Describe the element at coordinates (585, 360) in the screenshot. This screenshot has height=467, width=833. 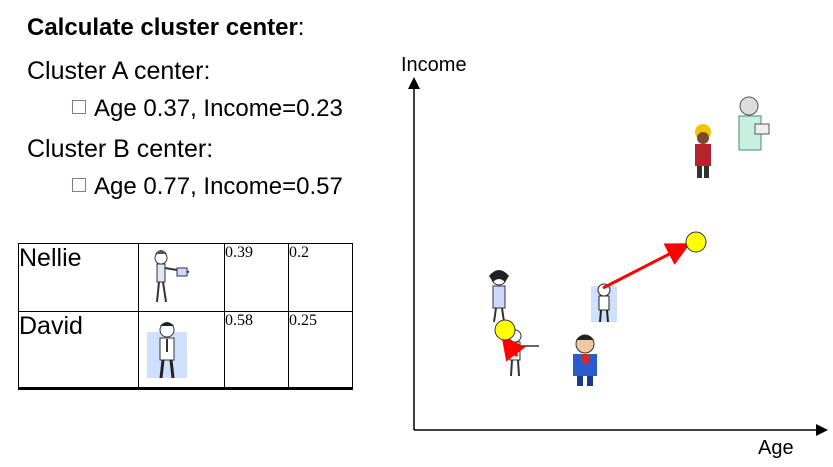
I see `man-icon` at that location.